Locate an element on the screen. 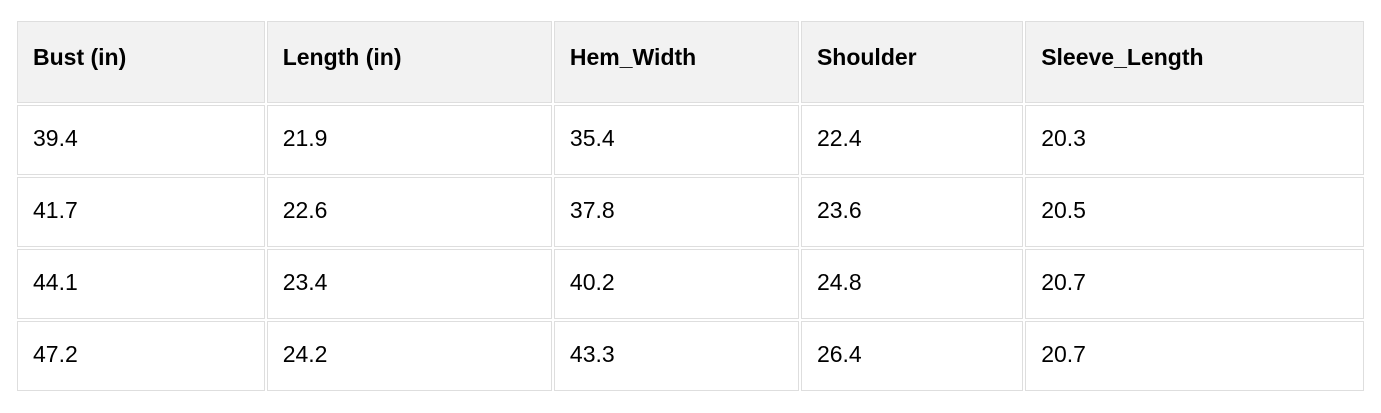 The image size is (1381, 413). cell-bust: 41.7 is located at coordinates (141, 212).